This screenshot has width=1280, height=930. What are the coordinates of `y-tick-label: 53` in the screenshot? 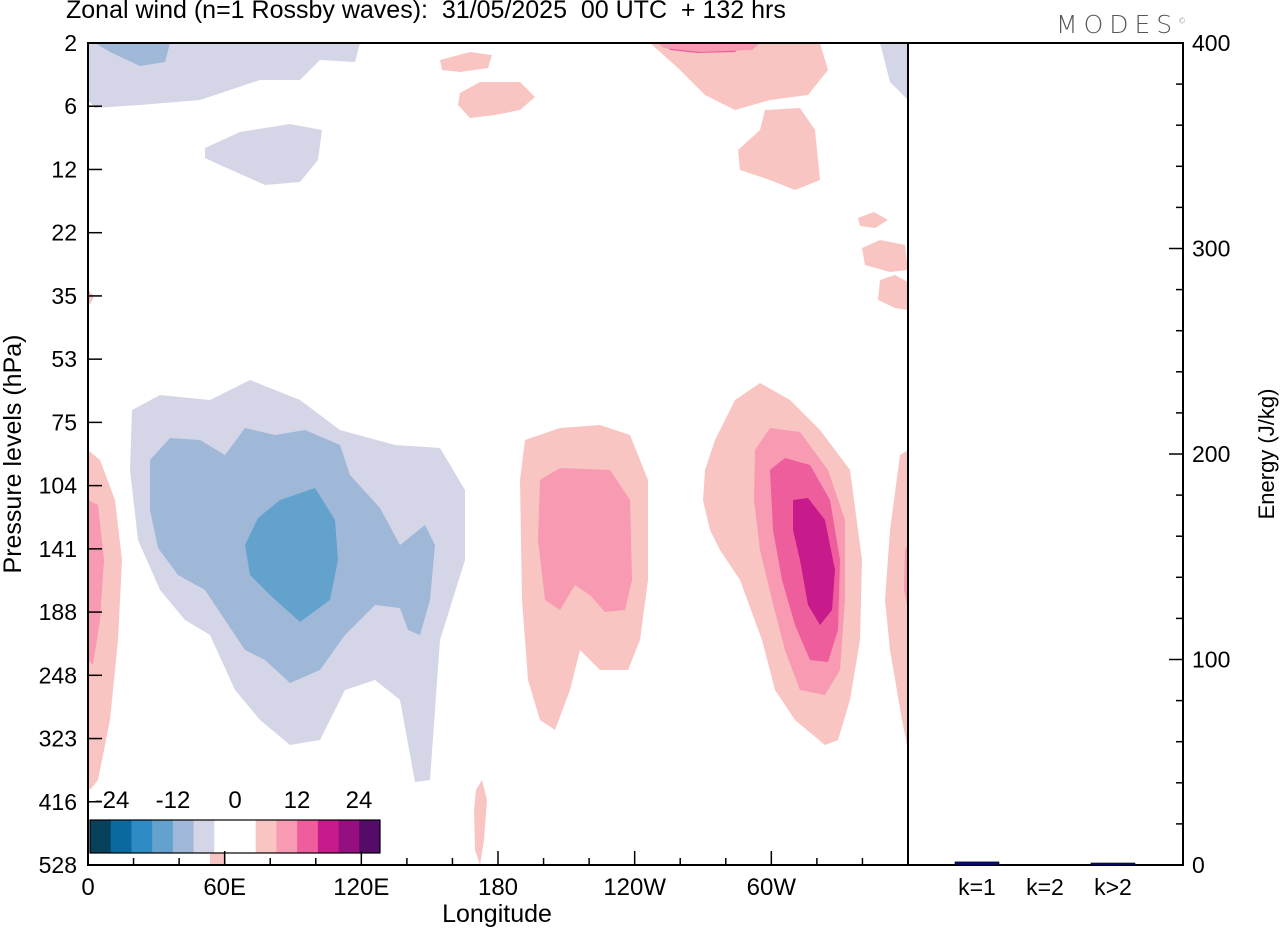 It's located at (64, 359).